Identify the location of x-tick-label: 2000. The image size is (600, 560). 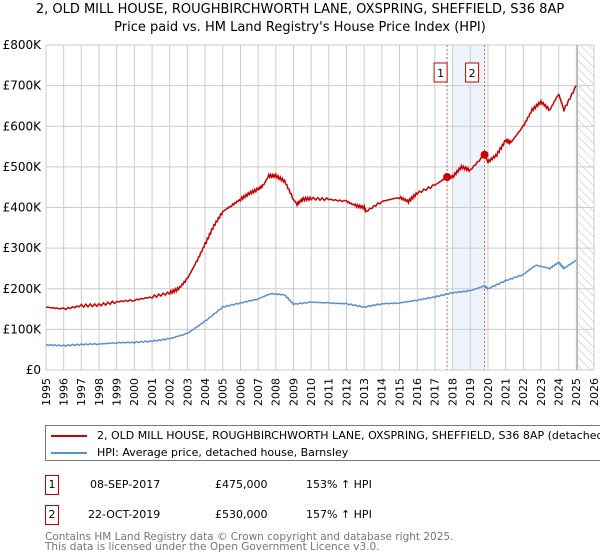
(134, 392).